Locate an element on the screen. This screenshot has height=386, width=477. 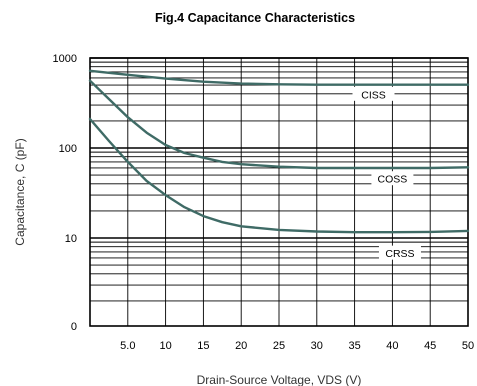
chart-title: Fig.4 Capacitance Characteristics is located at coordinates (255, 18).